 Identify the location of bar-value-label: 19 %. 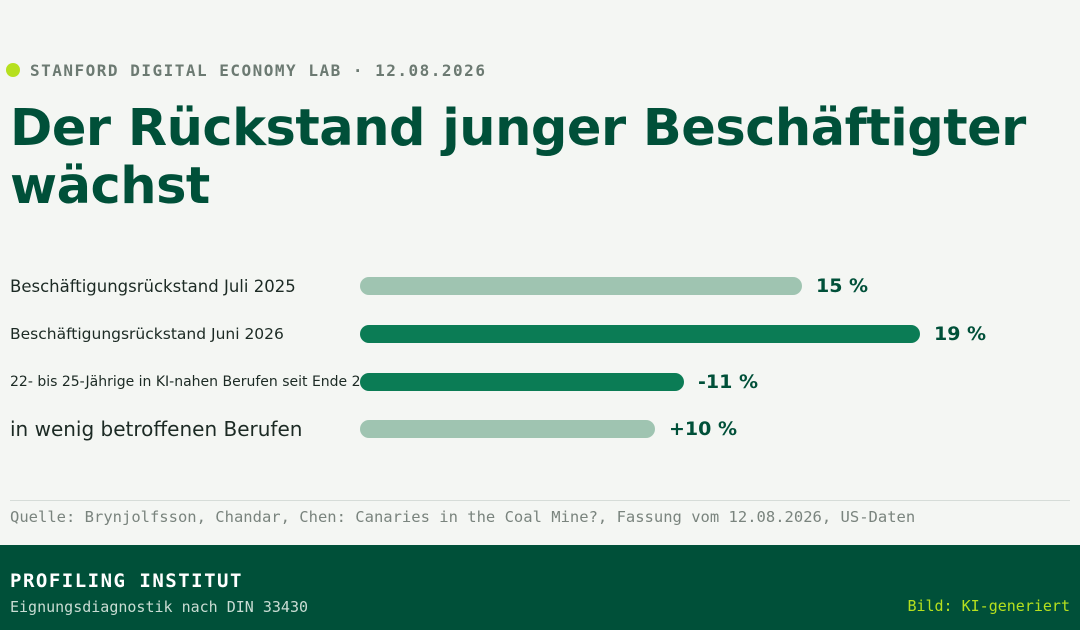
(960, 334).